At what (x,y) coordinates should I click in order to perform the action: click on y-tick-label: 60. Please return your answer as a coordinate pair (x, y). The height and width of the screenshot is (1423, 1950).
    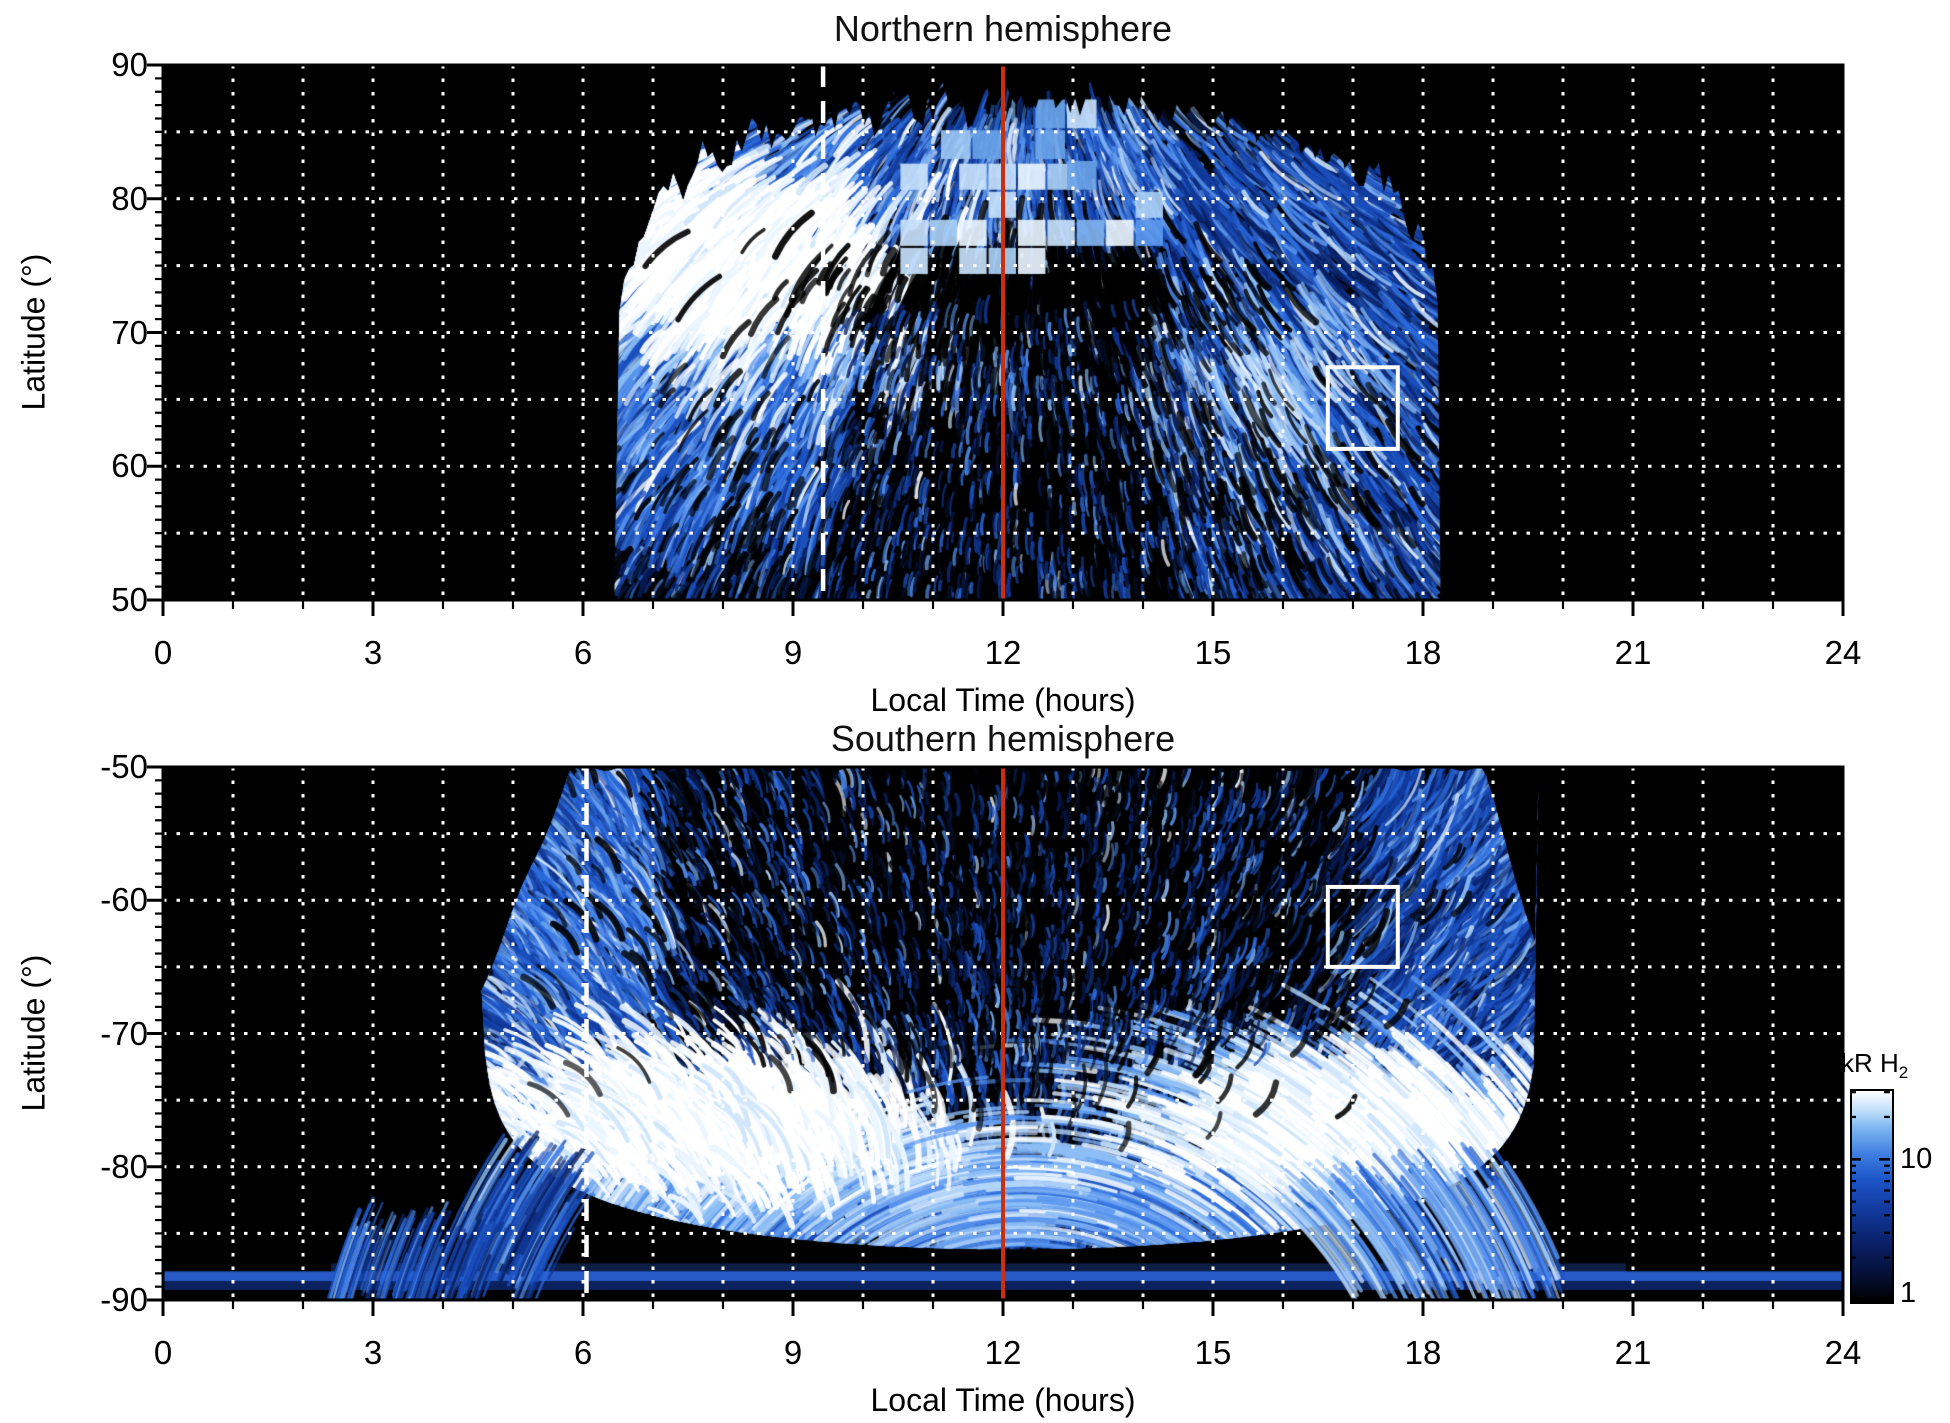
    Looking at the image, I should click on (129, 466).